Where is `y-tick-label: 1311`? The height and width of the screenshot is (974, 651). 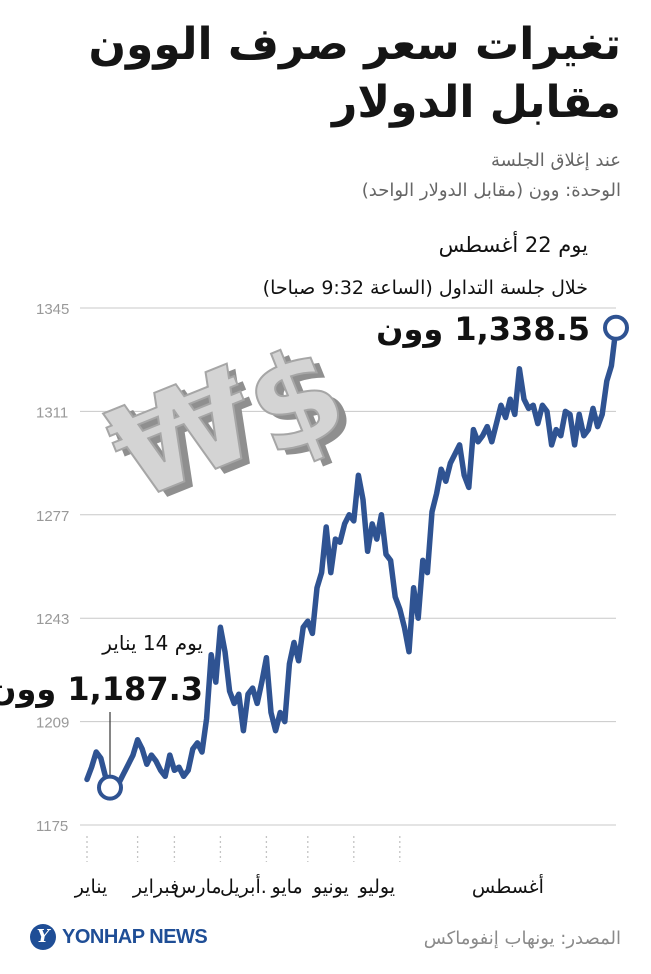
y-tick-label: 1311 is located at coordinates (52, 412).